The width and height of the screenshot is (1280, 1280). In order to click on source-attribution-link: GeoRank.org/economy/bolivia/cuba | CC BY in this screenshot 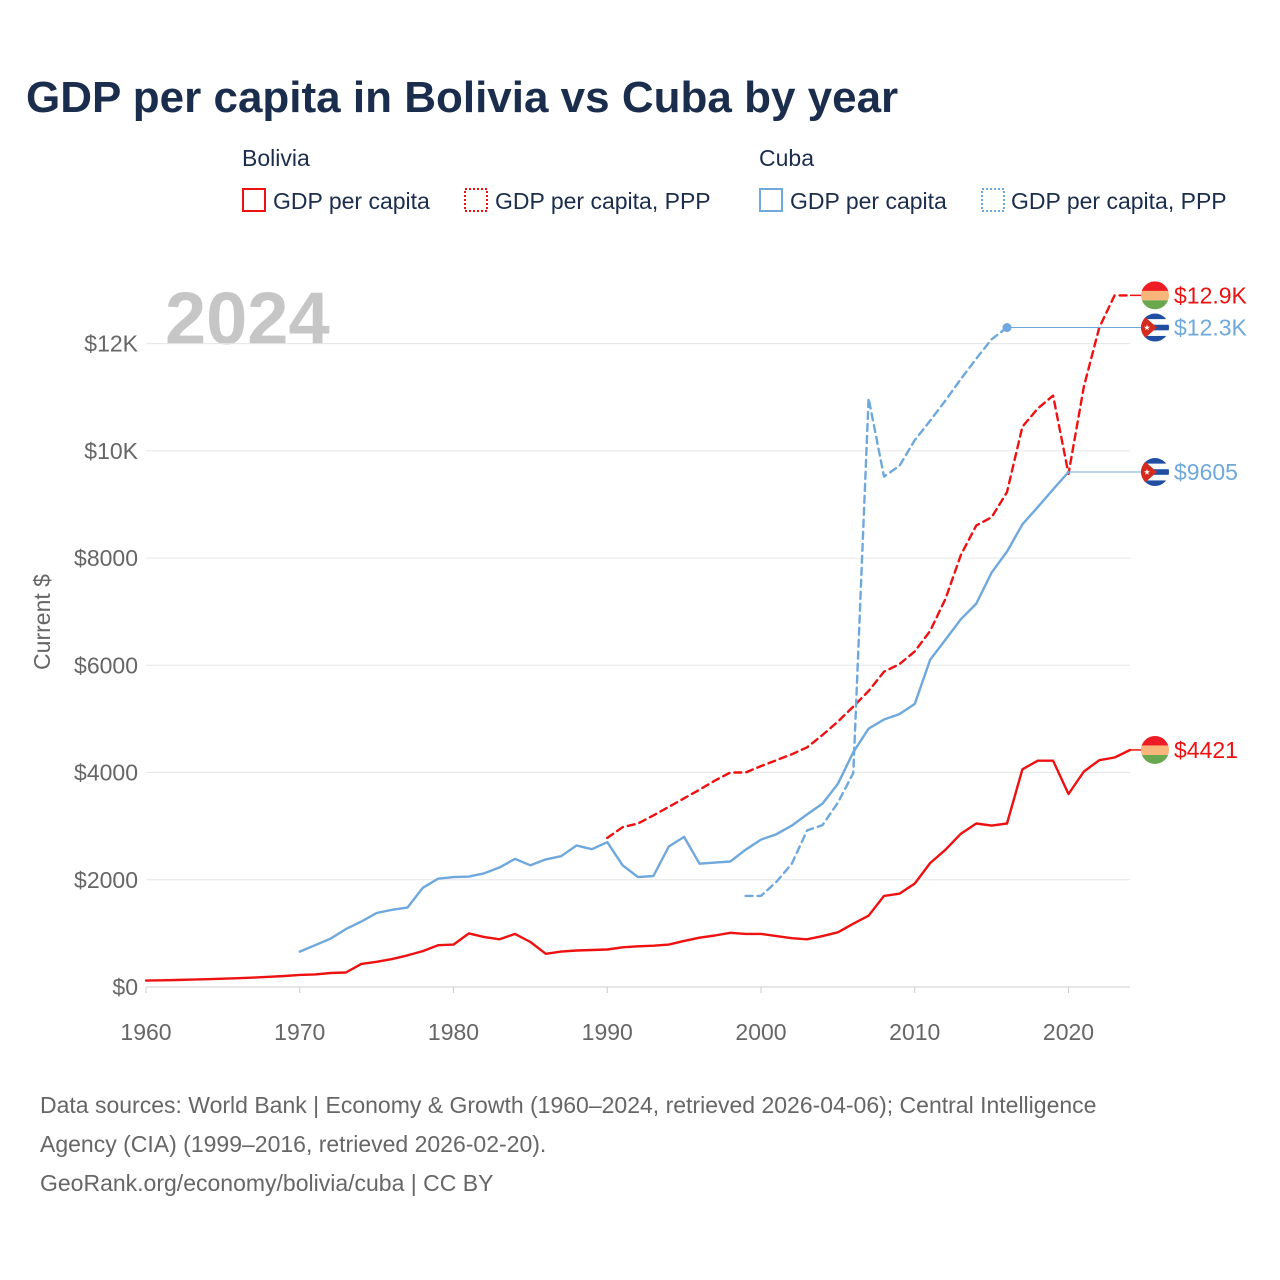, I will do `click(266, 1183)`.